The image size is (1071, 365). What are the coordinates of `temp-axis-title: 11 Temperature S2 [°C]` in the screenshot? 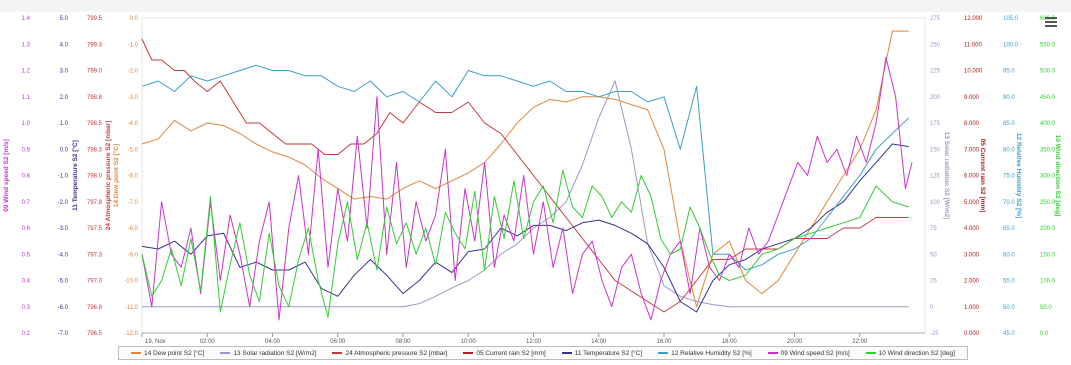 It's located at (75, 175).